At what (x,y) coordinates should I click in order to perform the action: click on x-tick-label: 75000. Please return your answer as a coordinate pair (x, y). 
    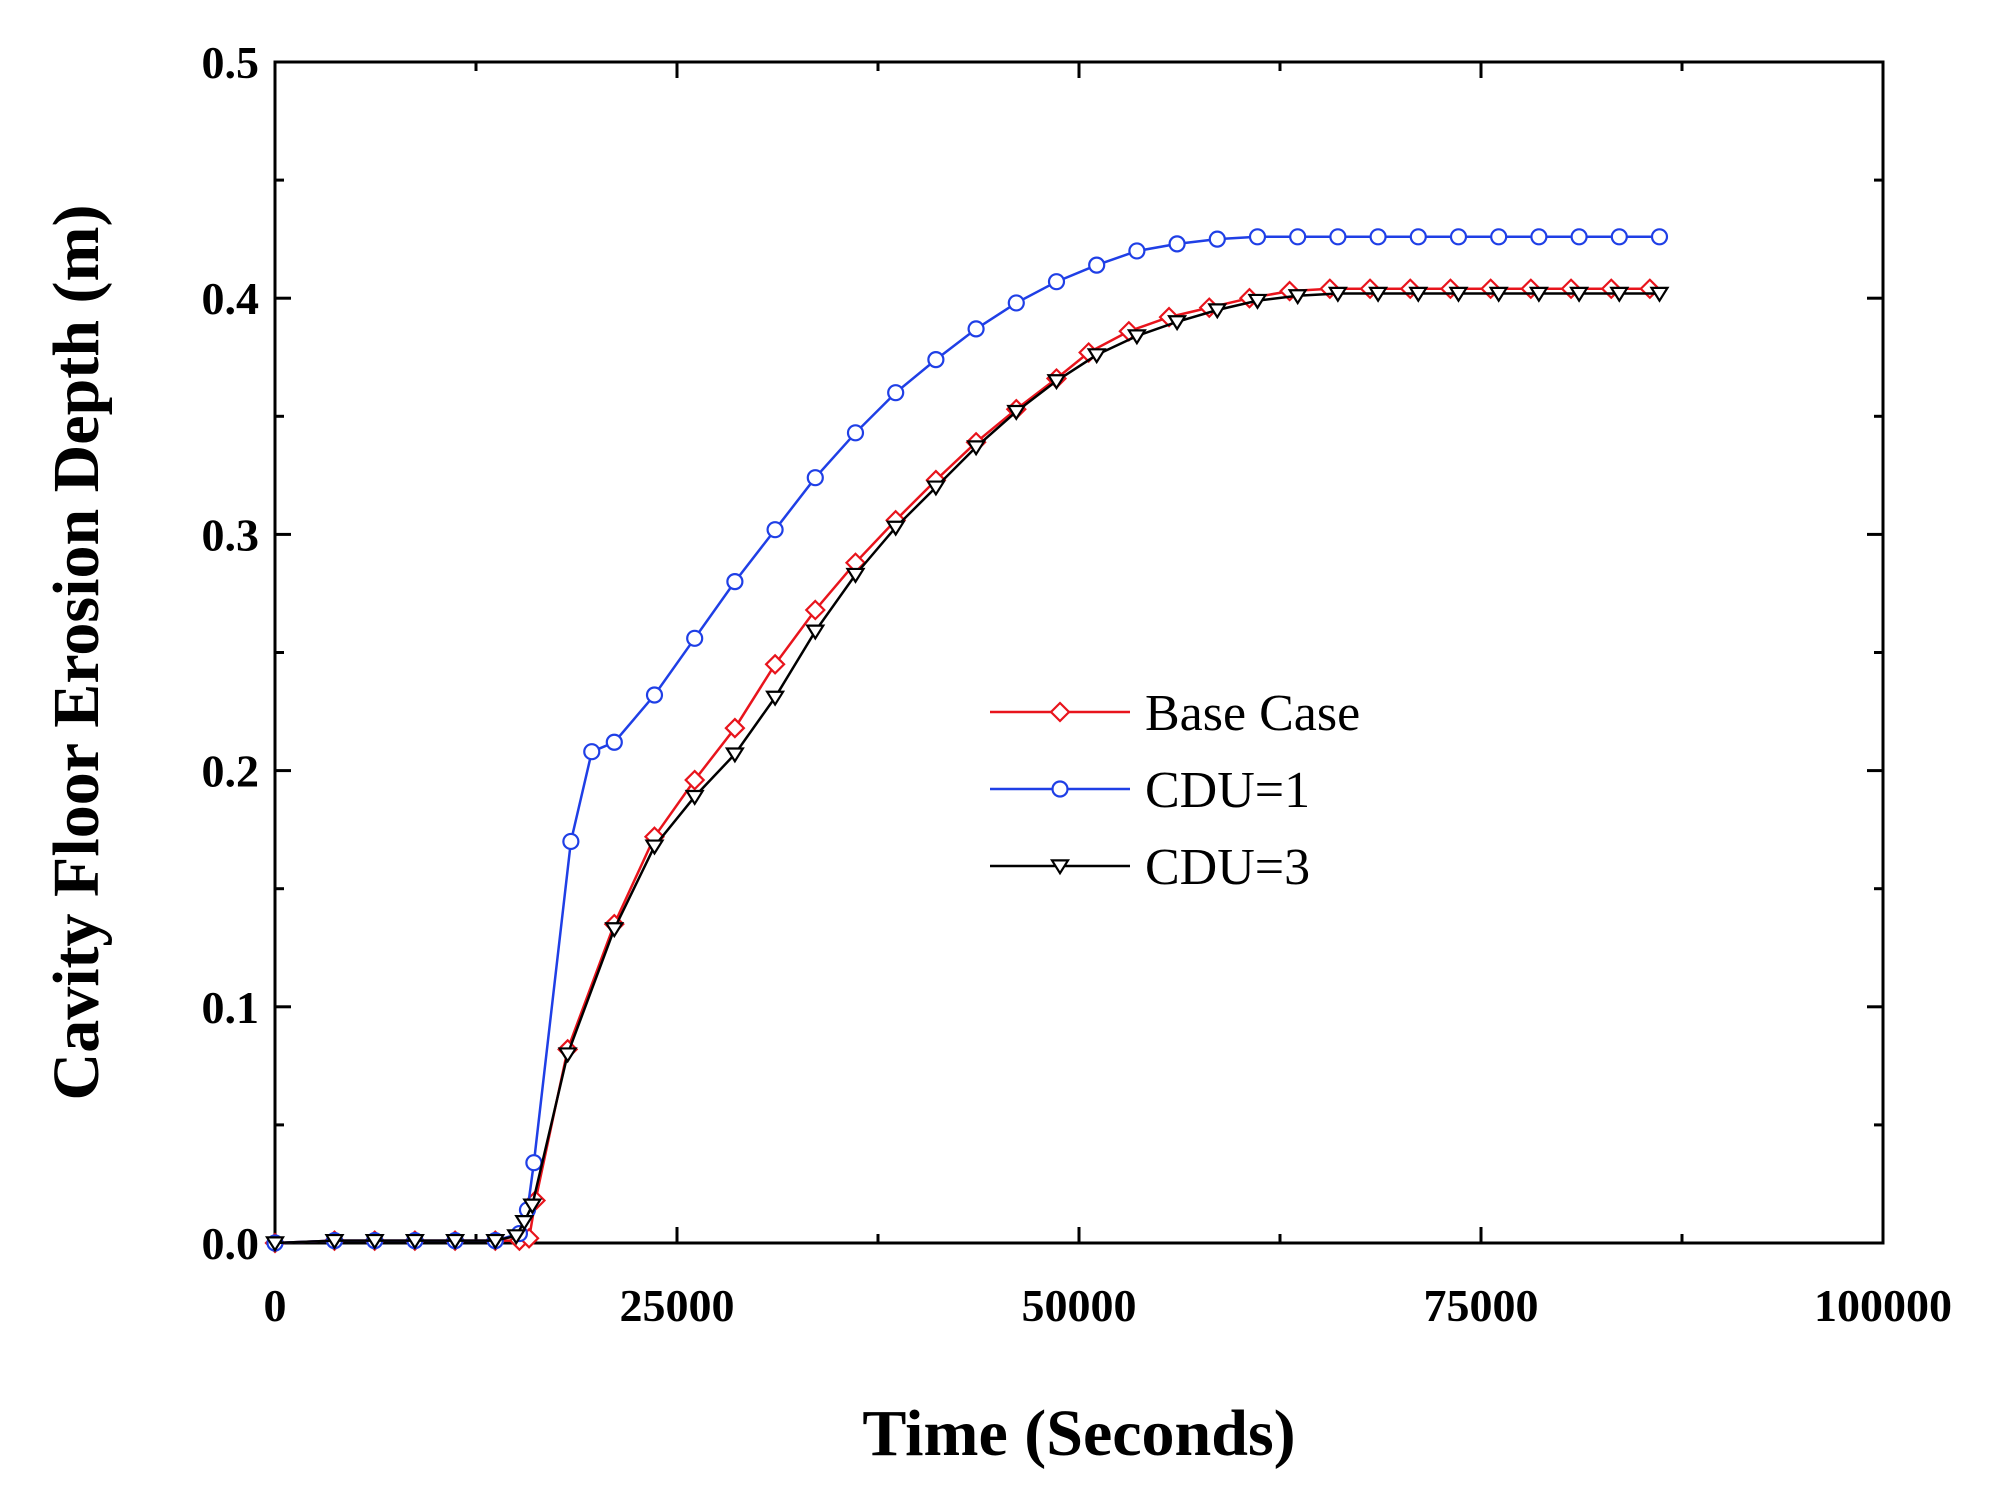
    Looking at the image, I should click on (1481, 1305).